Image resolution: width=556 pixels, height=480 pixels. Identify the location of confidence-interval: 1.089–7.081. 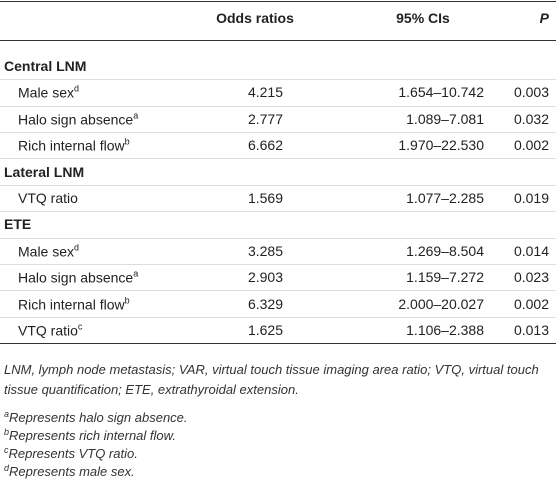
(445, 118).